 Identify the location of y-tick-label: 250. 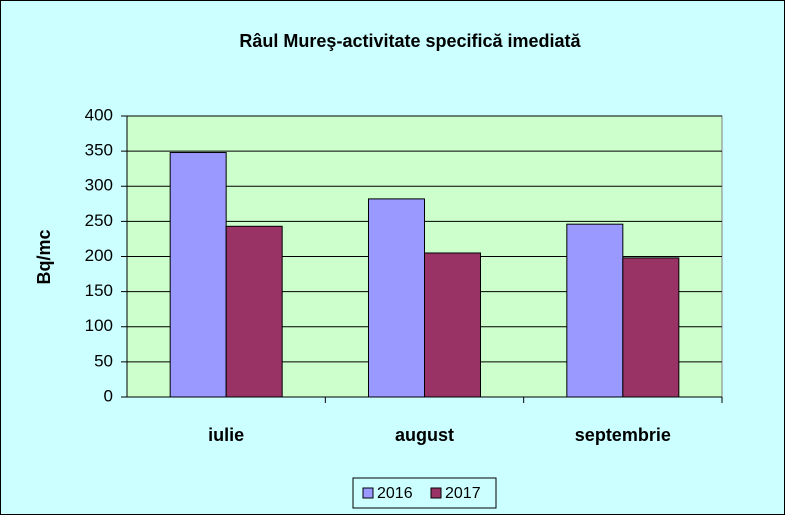
(99, 220).